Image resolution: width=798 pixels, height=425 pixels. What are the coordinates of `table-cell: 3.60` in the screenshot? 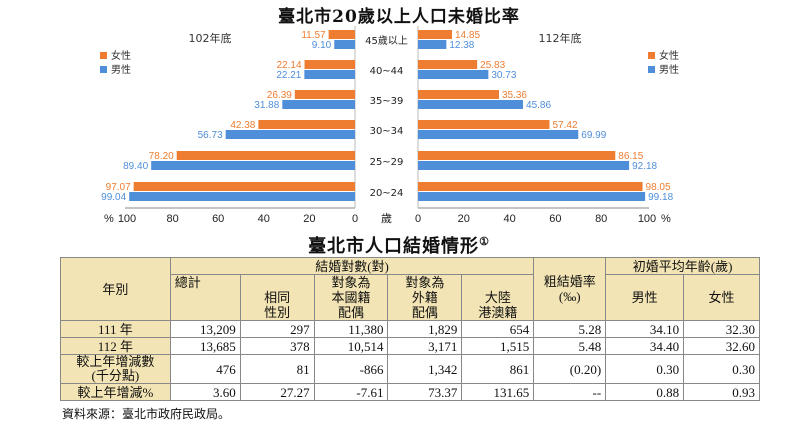 It's located at (205, 392).